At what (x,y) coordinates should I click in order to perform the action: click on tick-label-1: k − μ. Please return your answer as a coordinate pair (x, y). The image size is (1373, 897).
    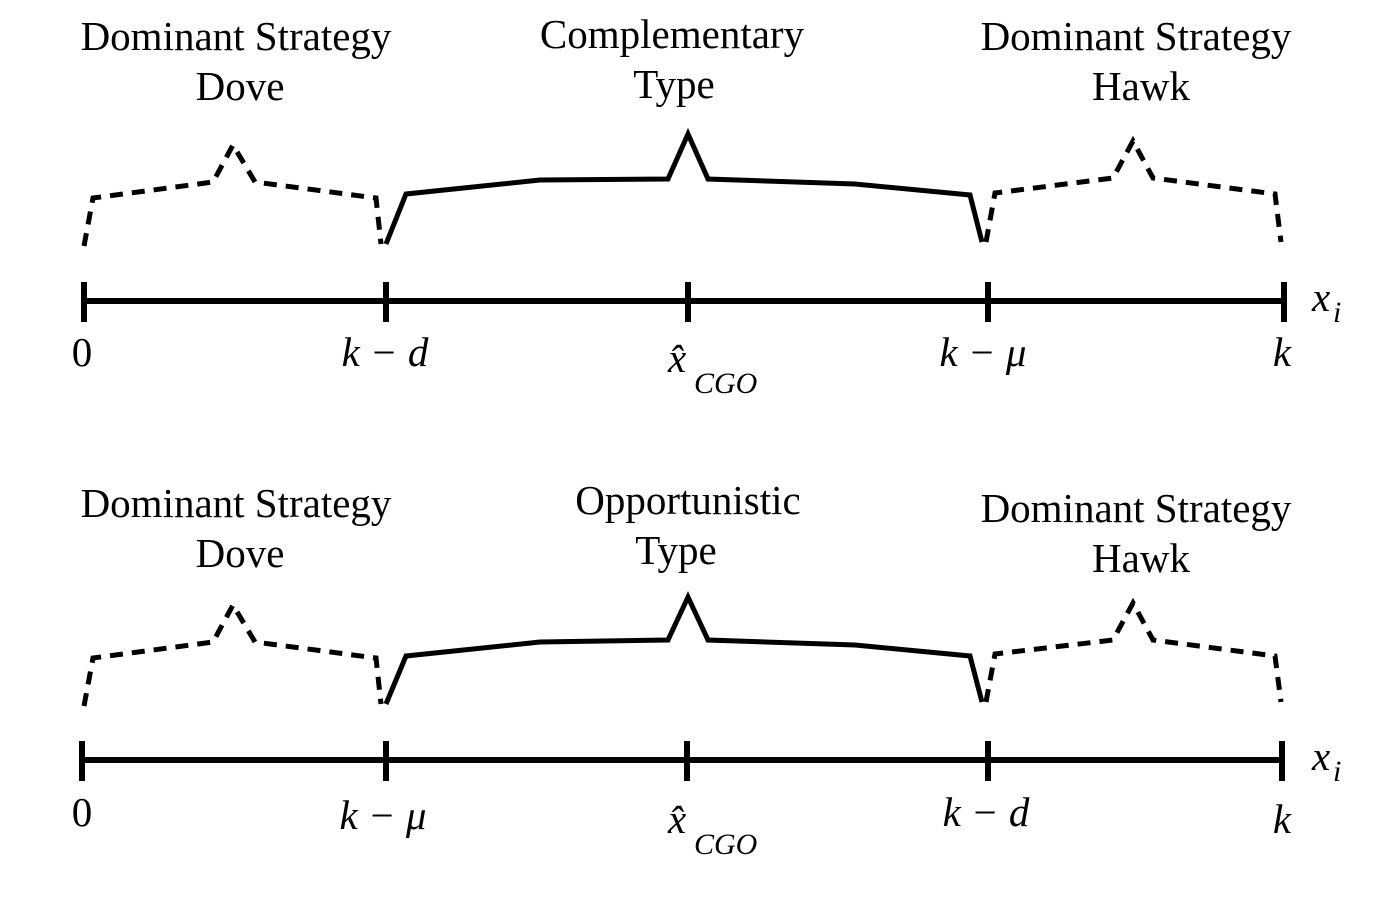
    Looking at the image, I should click on (383, 815).